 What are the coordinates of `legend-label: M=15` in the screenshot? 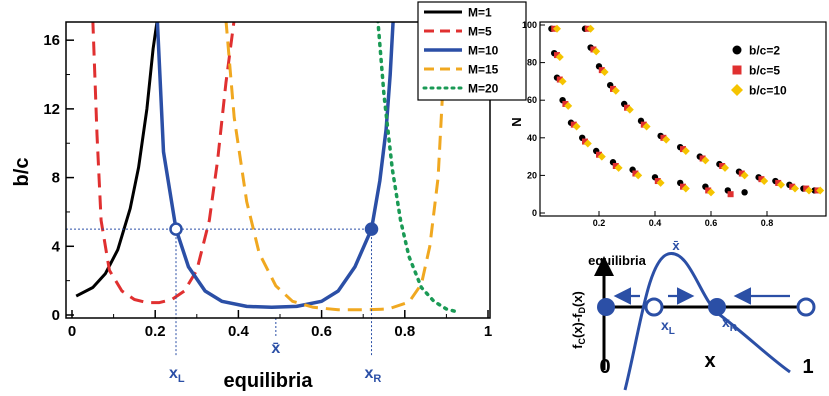 It's located at (483, 70).